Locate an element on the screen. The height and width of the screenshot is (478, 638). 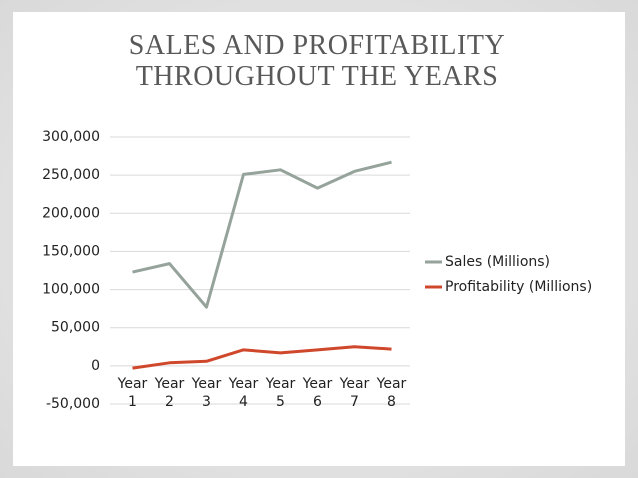
x-tick-label: Year 6 is located at coordinates (317, 393).